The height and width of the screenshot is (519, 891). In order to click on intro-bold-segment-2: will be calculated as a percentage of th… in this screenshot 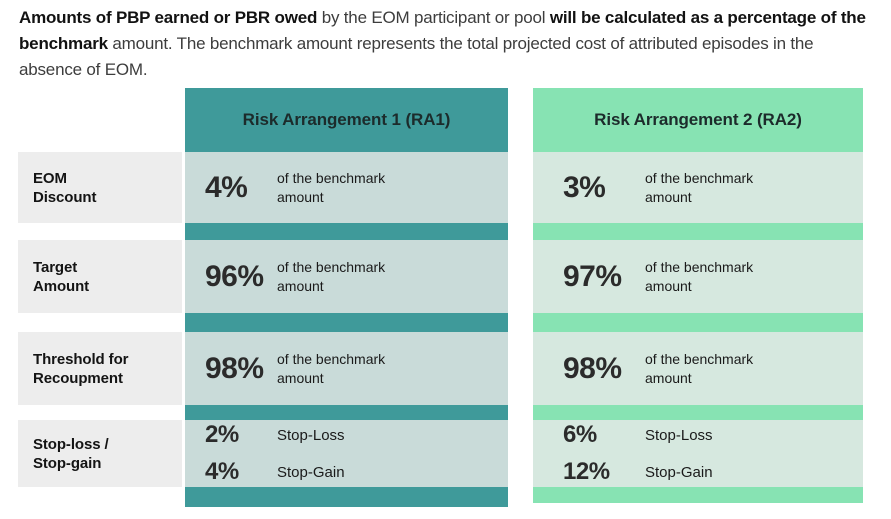, I will do `click(442, 30)`.